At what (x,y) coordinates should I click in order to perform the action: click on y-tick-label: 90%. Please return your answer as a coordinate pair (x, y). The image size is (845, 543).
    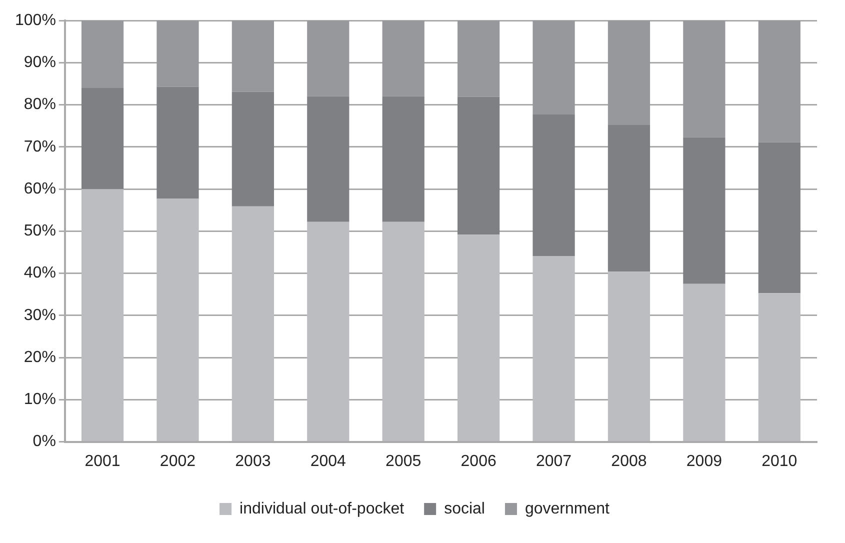
    Looking at the image, I should click on (40, 63).